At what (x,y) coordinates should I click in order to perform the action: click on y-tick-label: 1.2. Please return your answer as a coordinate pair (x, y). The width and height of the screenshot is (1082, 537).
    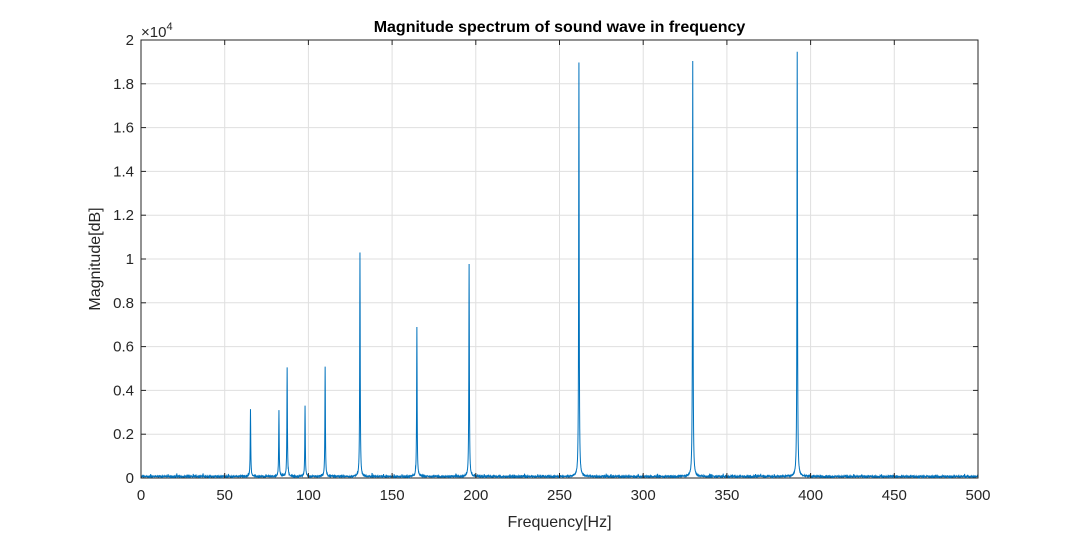
    Looking at the image, I should click on (123, 215).